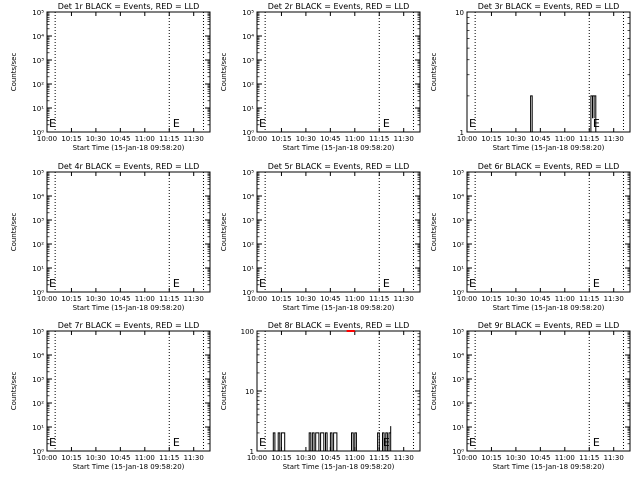 The width and height of the screenshot is (640, 480). What do you see at coordinates (129, 166) in the screenshot?
I see `panel-title: Det 4r BLACK = Events, RED = LLD` at bounding box center [129, 166].